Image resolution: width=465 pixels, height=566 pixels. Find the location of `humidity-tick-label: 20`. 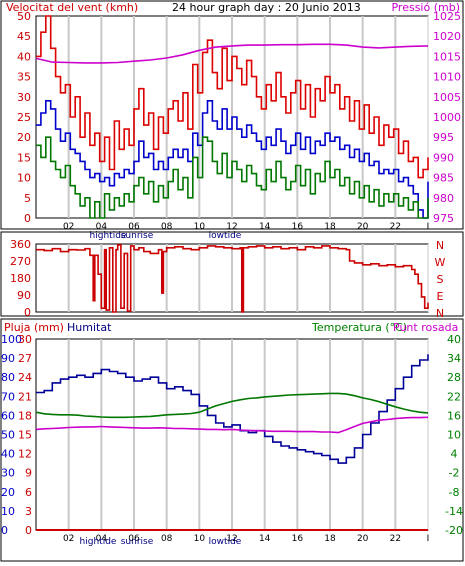

humidity-tick-label: 20 is located at coordinates (8, 492).